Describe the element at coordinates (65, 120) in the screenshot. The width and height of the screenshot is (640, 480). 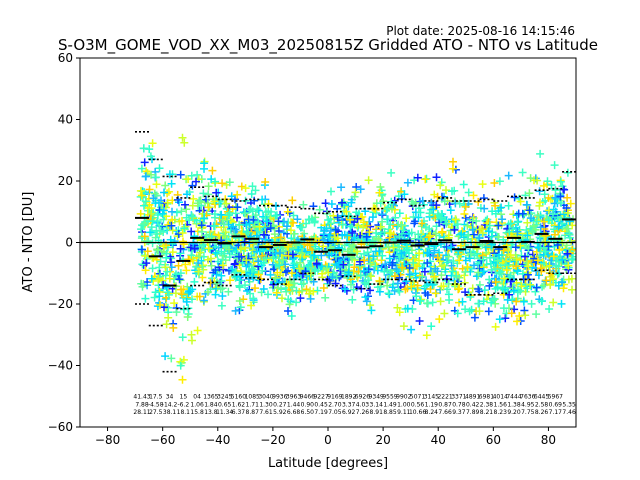
I see `y-tick-label: 40` at that location.